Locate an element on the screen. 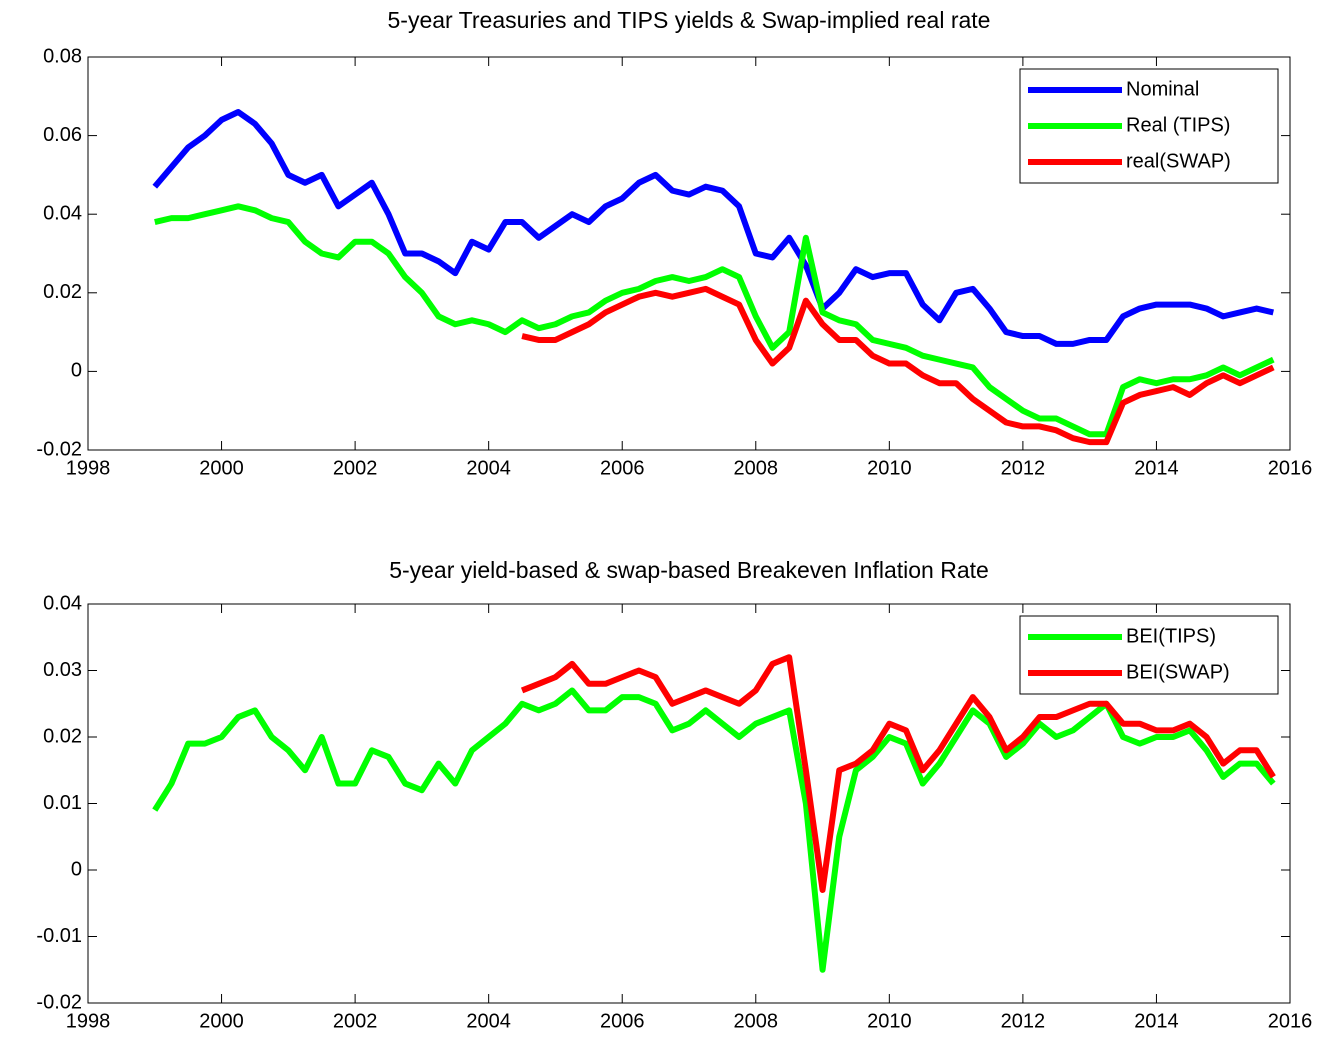  y-tick-label: 0.01 is located at coordinates (62, 803).